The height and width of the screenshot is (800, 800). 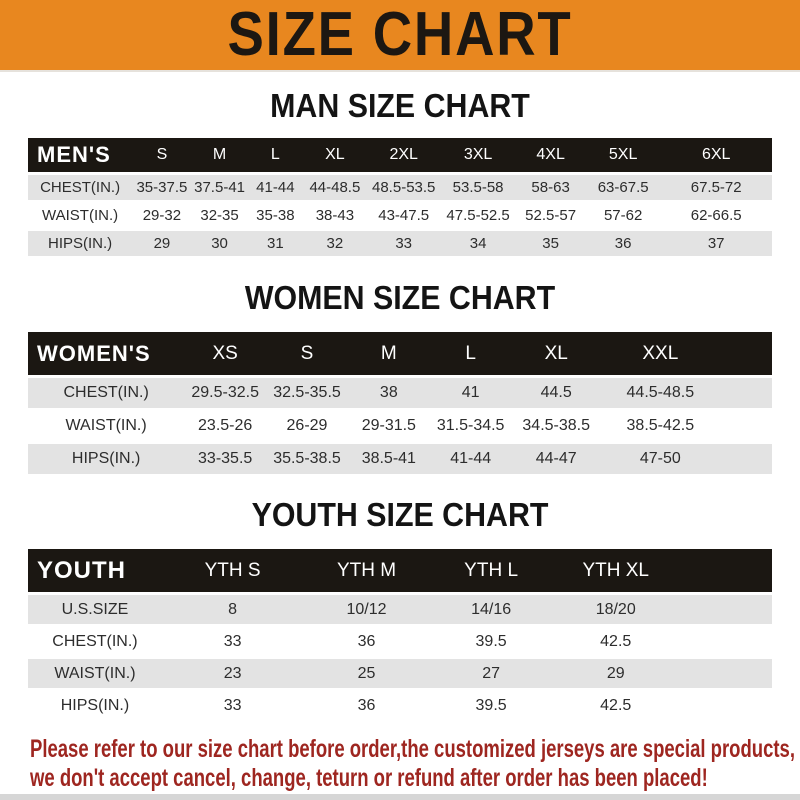 What do you see at coordinates (335, 187) in the screenshot?
I see `value-cell: 44-48.5` at bounding box center [335, 187].